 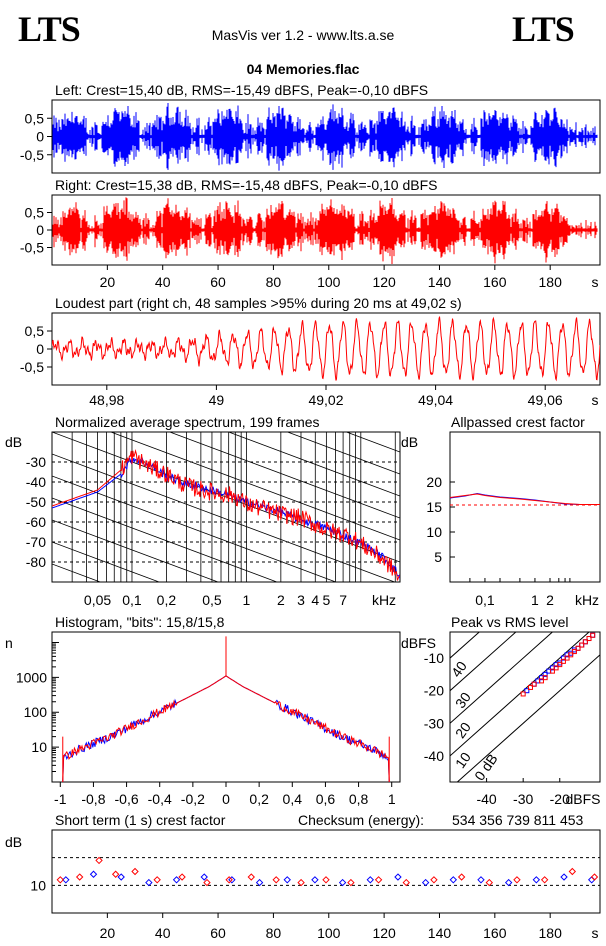 I want to click on spectrum-xtick-label: 1, so click(x=246, y=600).